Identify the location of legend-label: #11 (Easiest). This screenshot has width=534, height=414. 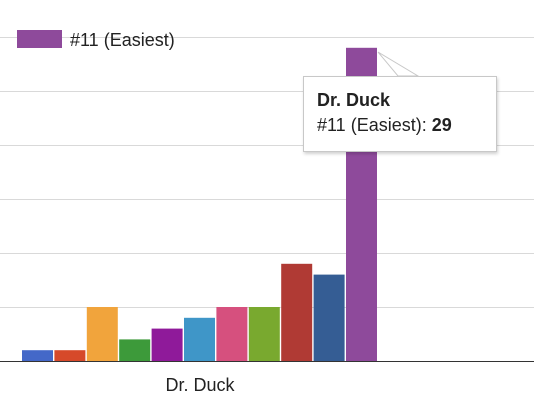
(122, 40).